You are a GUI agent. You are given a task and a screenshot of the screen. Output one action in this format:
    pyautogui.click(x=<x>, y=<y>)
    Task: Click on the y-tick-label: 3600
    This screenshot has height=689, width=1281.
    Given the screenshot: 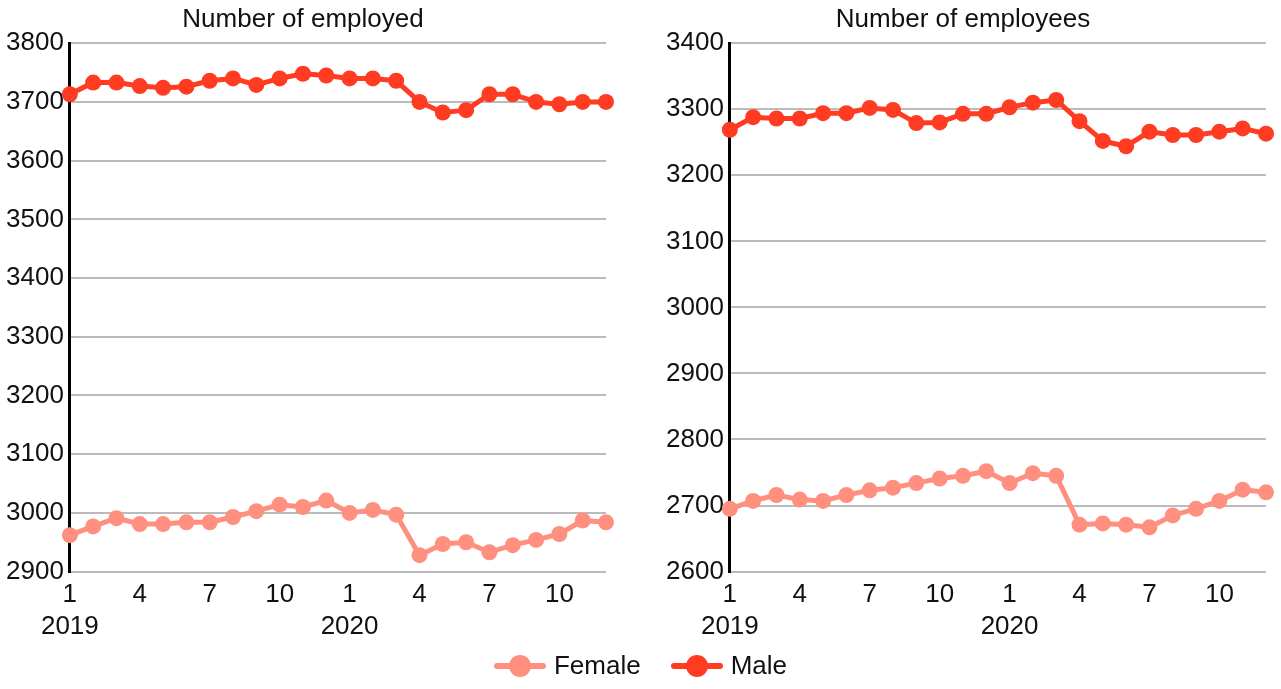 What is the action you would take?
    pyautogui.click(x=35, y=158)
    